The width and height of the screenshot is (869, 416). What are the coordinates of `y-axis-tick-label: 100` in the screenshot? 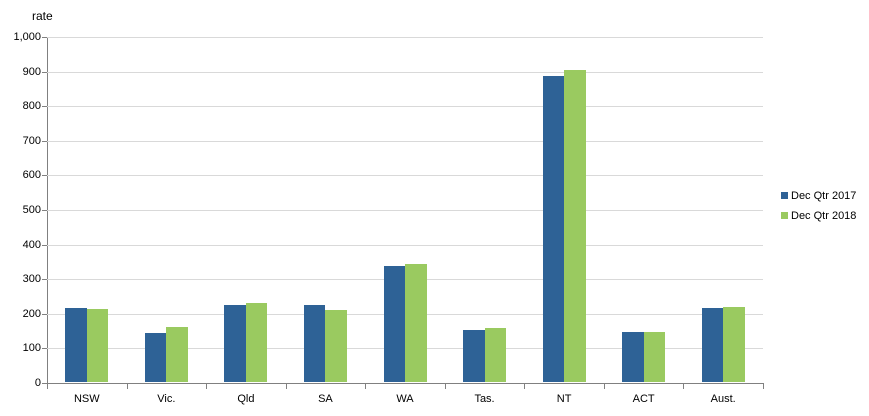 It's located at (31, 348).